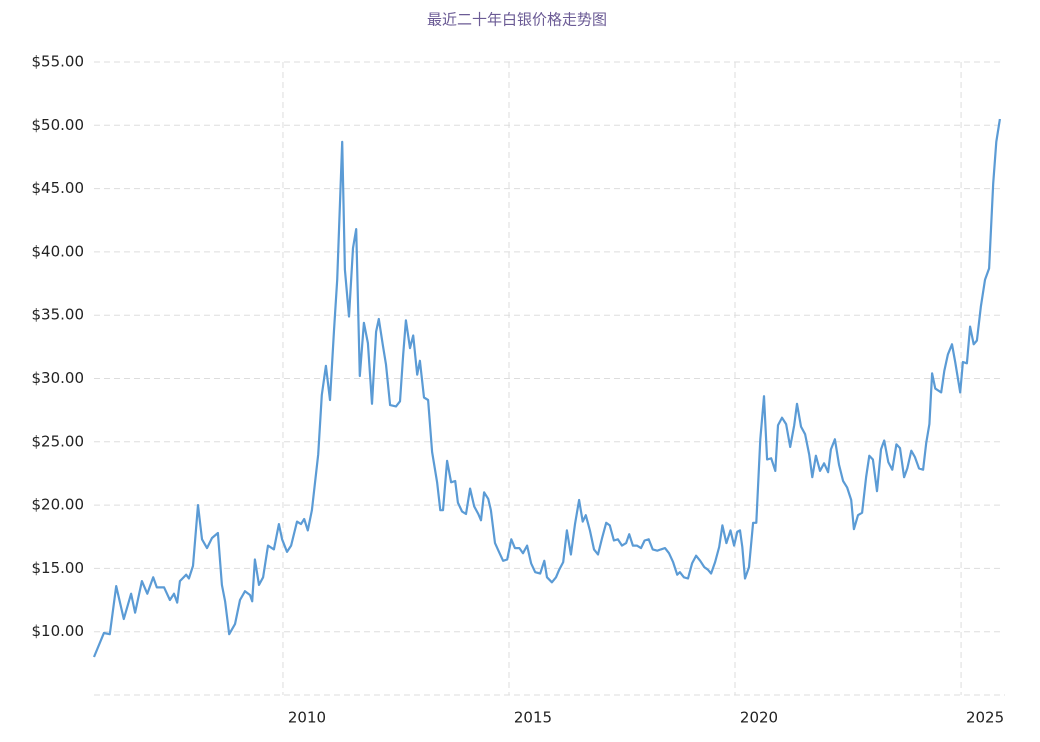  I want to click on x-tick-label: 2015, so click(533, 718).